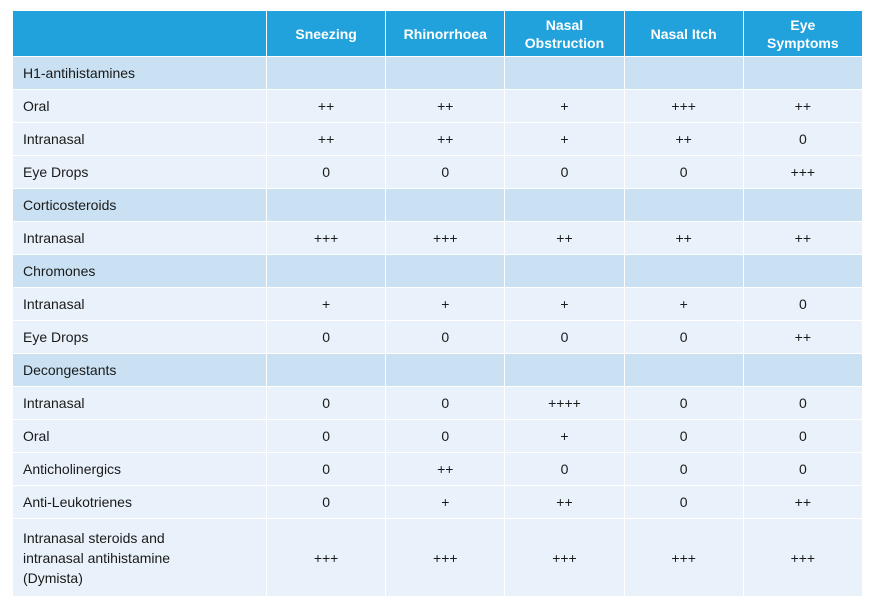  Describe the element at coordinates (139, 502) in the screenshot. I see `row-label: Anti-Leukotrienes` at that location.